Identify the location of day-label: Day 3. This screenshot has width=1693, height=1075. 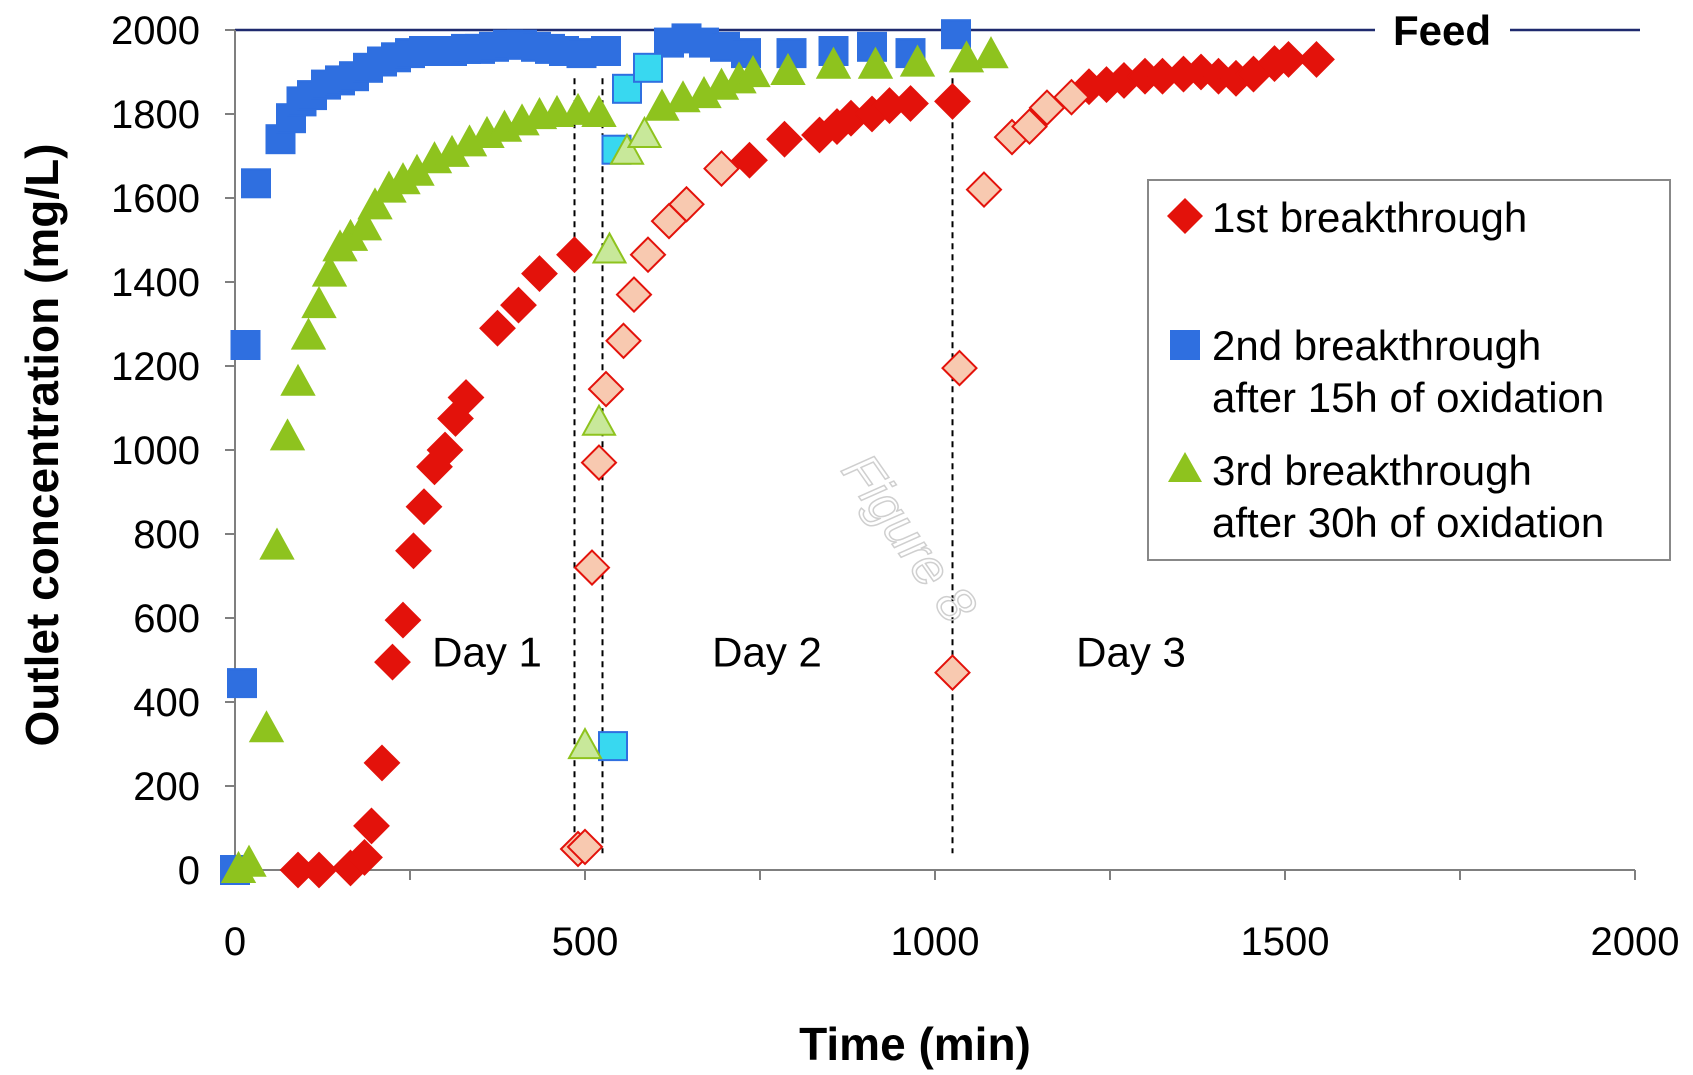
(1131, 652).